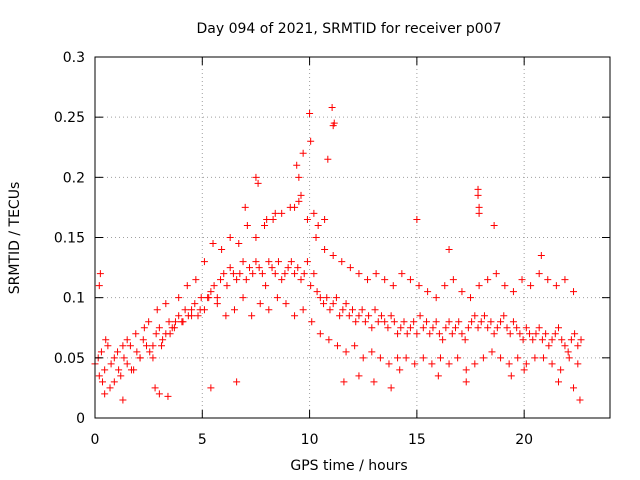  What do you see at coordinates (524, 440) in the screenshot?
I see `x-tick-label: 20` at bounding box center [524, 440].